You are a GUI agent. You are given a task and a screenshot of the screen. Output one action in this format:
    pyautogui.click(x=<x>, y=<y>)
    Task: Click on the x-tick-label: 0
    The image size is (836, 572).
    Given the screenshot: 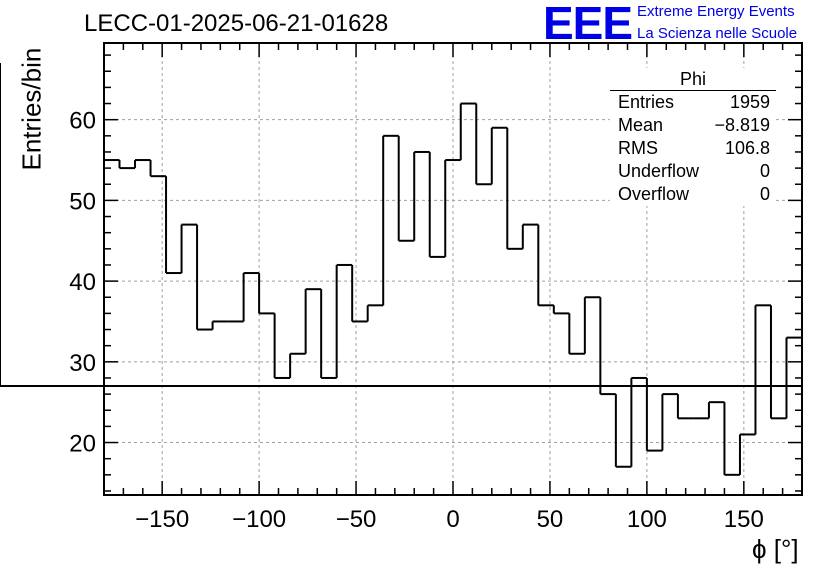 What is the action you would take?
    pyautogui.click(x=452, y=519)
    